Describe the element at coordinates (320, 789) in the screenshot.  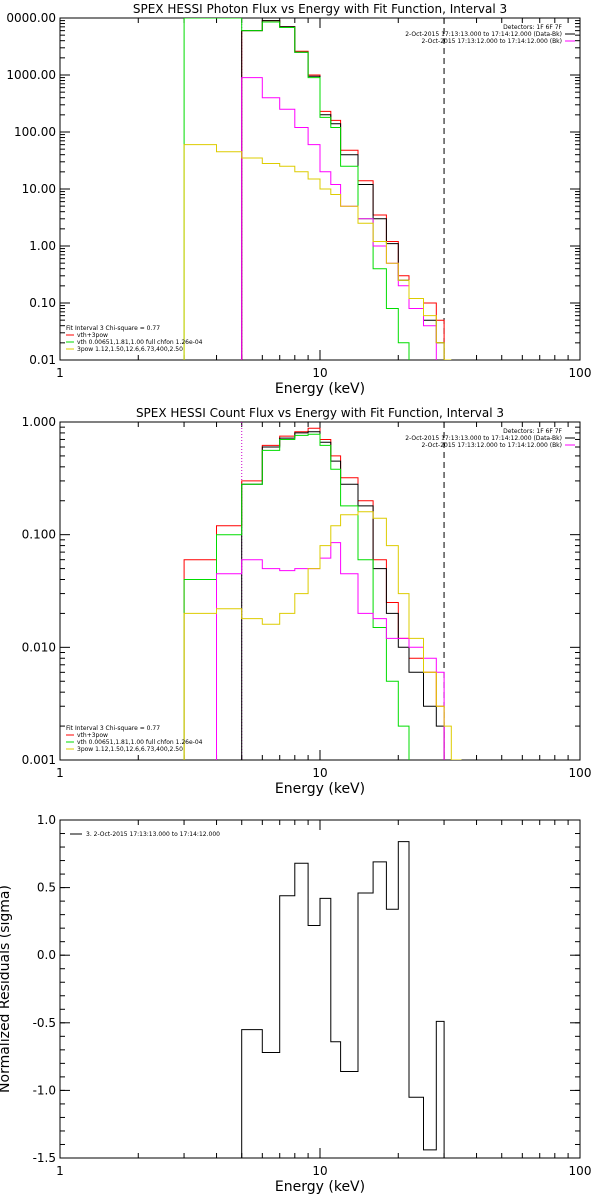
I see `panel-2-xlabel: Energy (keV)` at that location.